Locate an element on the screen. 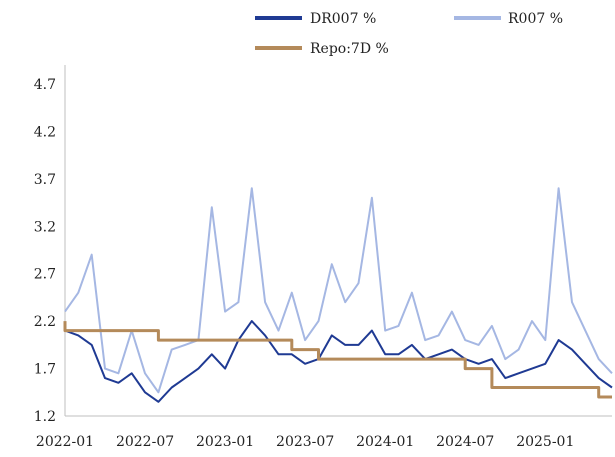 This screenshot has height=457, width=615. y-tick-label-6: 4.2 is located at coordinates (45, 132).